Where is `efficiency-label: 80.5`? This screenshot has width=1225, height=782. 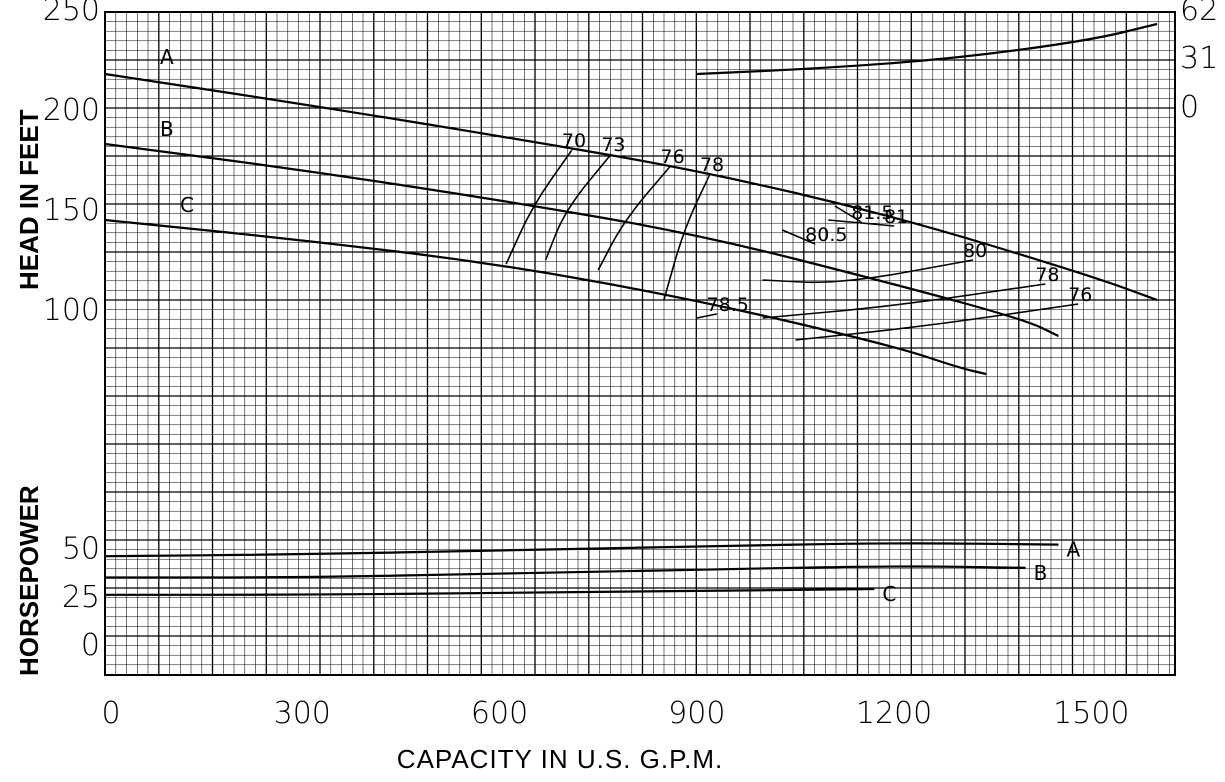
efficiency-label: 80.5 is located at coordinates (826, 235).